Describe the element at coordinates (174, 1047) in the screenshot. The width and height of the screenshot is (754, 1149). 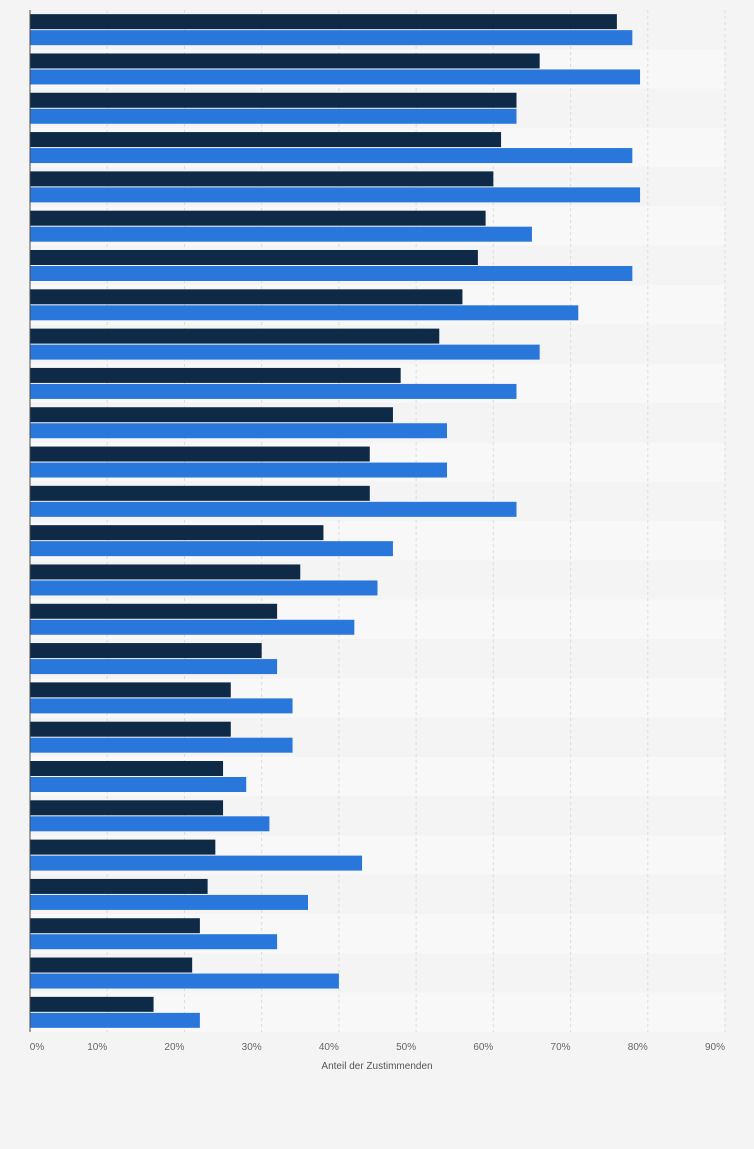
I see `x-tick-label: 20%` at that location.